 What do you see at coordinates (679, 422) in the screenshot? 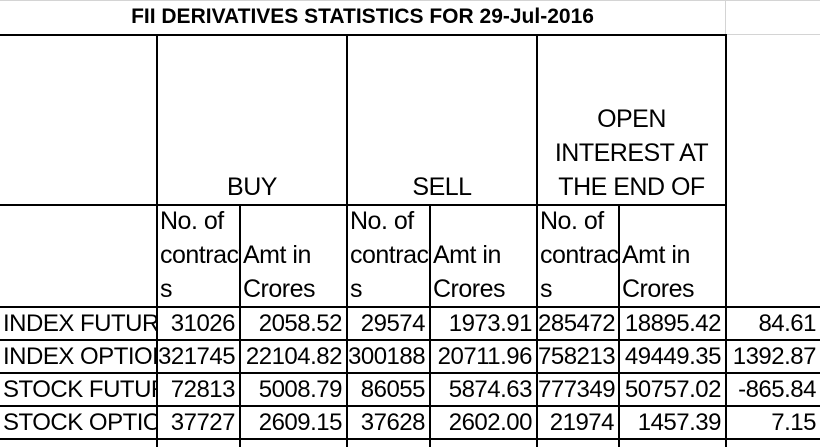
I see `oi-amount-cell: 1457.39` at bounding box center [679, 422].